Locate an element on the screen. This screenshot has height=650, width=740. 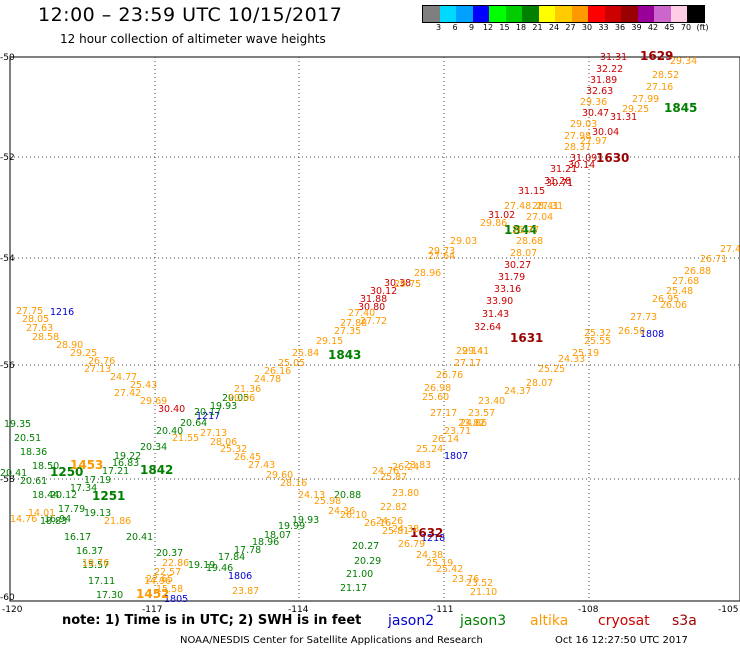
wave-height-label: 23.52 is located at coordinates (479, 583).